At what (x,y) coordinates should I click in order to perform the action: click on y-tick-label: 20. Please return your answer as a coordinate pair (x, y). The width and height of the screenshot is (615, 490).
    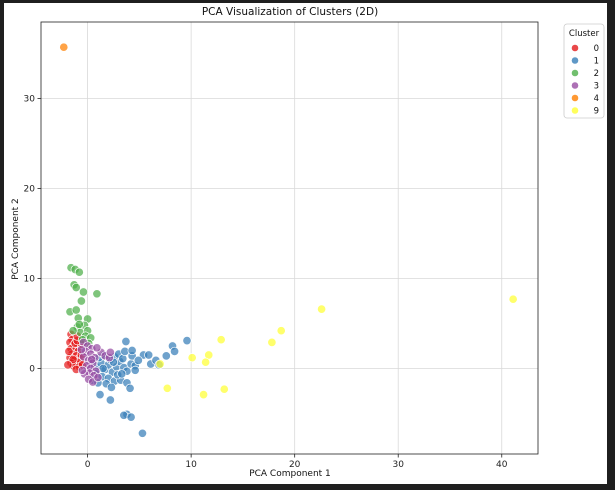
    Looking at the image, I should click on (30, 190).